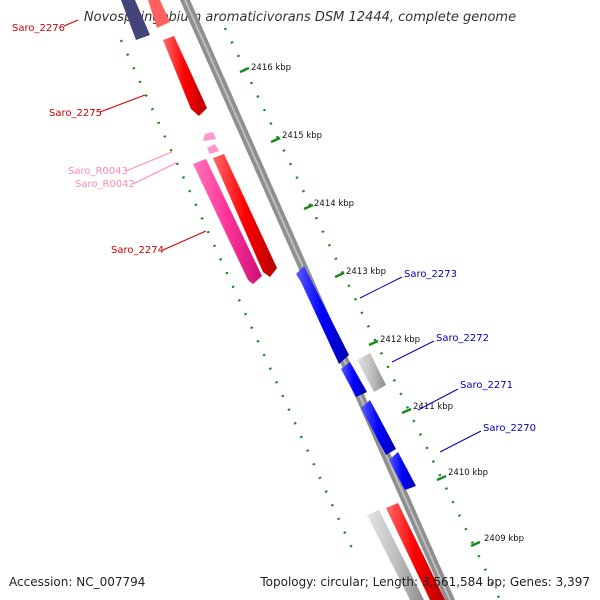  What do you see at coordinates (366, 272) in the screenshot?
I see `scale-label-2413: 2413 kbp` at bounding box center [366, 272].